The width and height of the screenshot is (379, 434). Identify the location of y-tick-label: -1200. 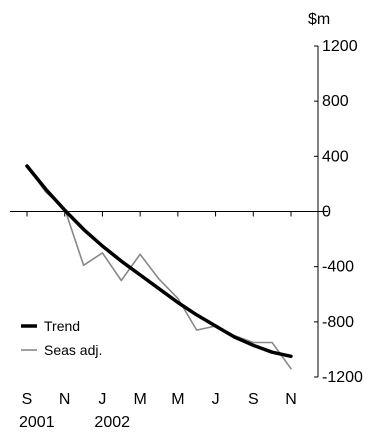
(342, 377).